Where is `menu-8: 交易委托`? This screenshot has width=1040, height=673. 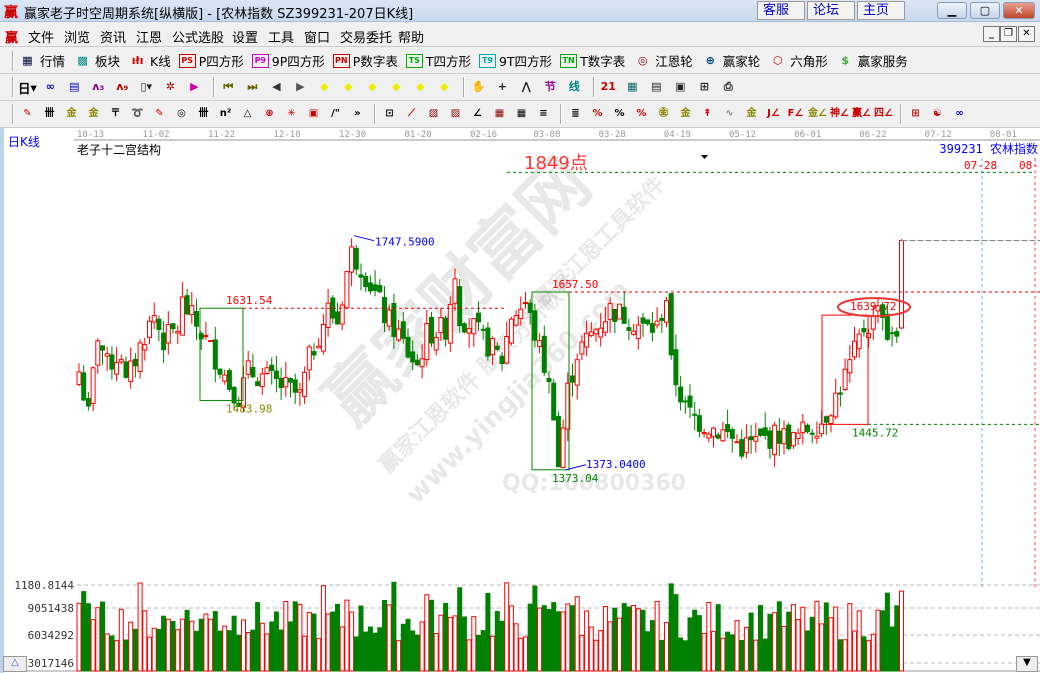
menu-8: 交易委托 is located at coordinates (366, 38).